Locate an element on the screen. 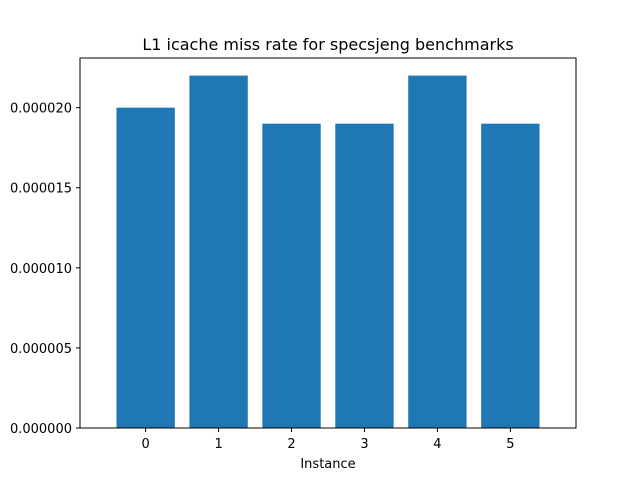  x-tick-label-4: 4 is located at coordinates (437, 444).